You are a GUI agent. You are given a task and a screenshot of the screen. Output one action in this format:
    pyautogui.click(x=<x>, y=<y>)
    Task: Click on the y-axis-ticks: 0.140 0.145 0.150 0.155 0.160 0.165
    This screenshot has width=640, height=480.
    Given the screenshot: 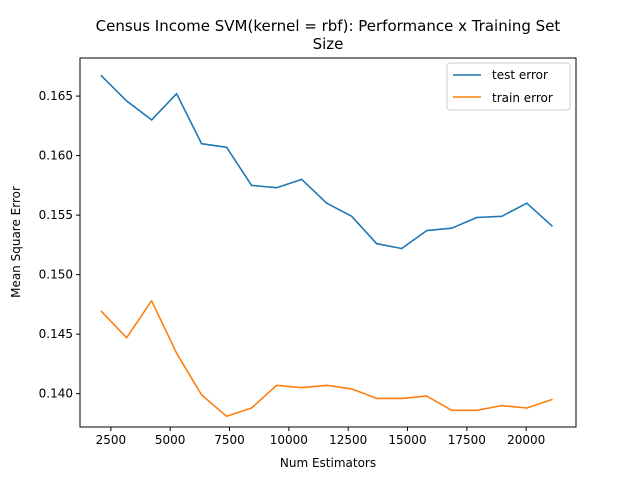 What is the action you would take?
    pyautogui.click(x=59, y=245)
    